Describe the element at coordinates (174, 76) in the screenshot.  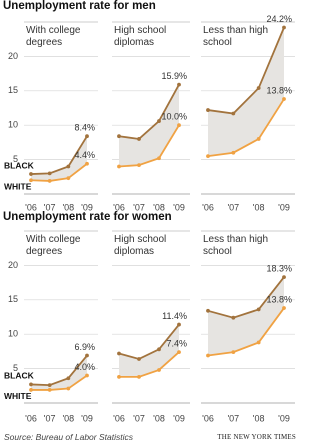
I see `value-label: 15.9%` at that location.